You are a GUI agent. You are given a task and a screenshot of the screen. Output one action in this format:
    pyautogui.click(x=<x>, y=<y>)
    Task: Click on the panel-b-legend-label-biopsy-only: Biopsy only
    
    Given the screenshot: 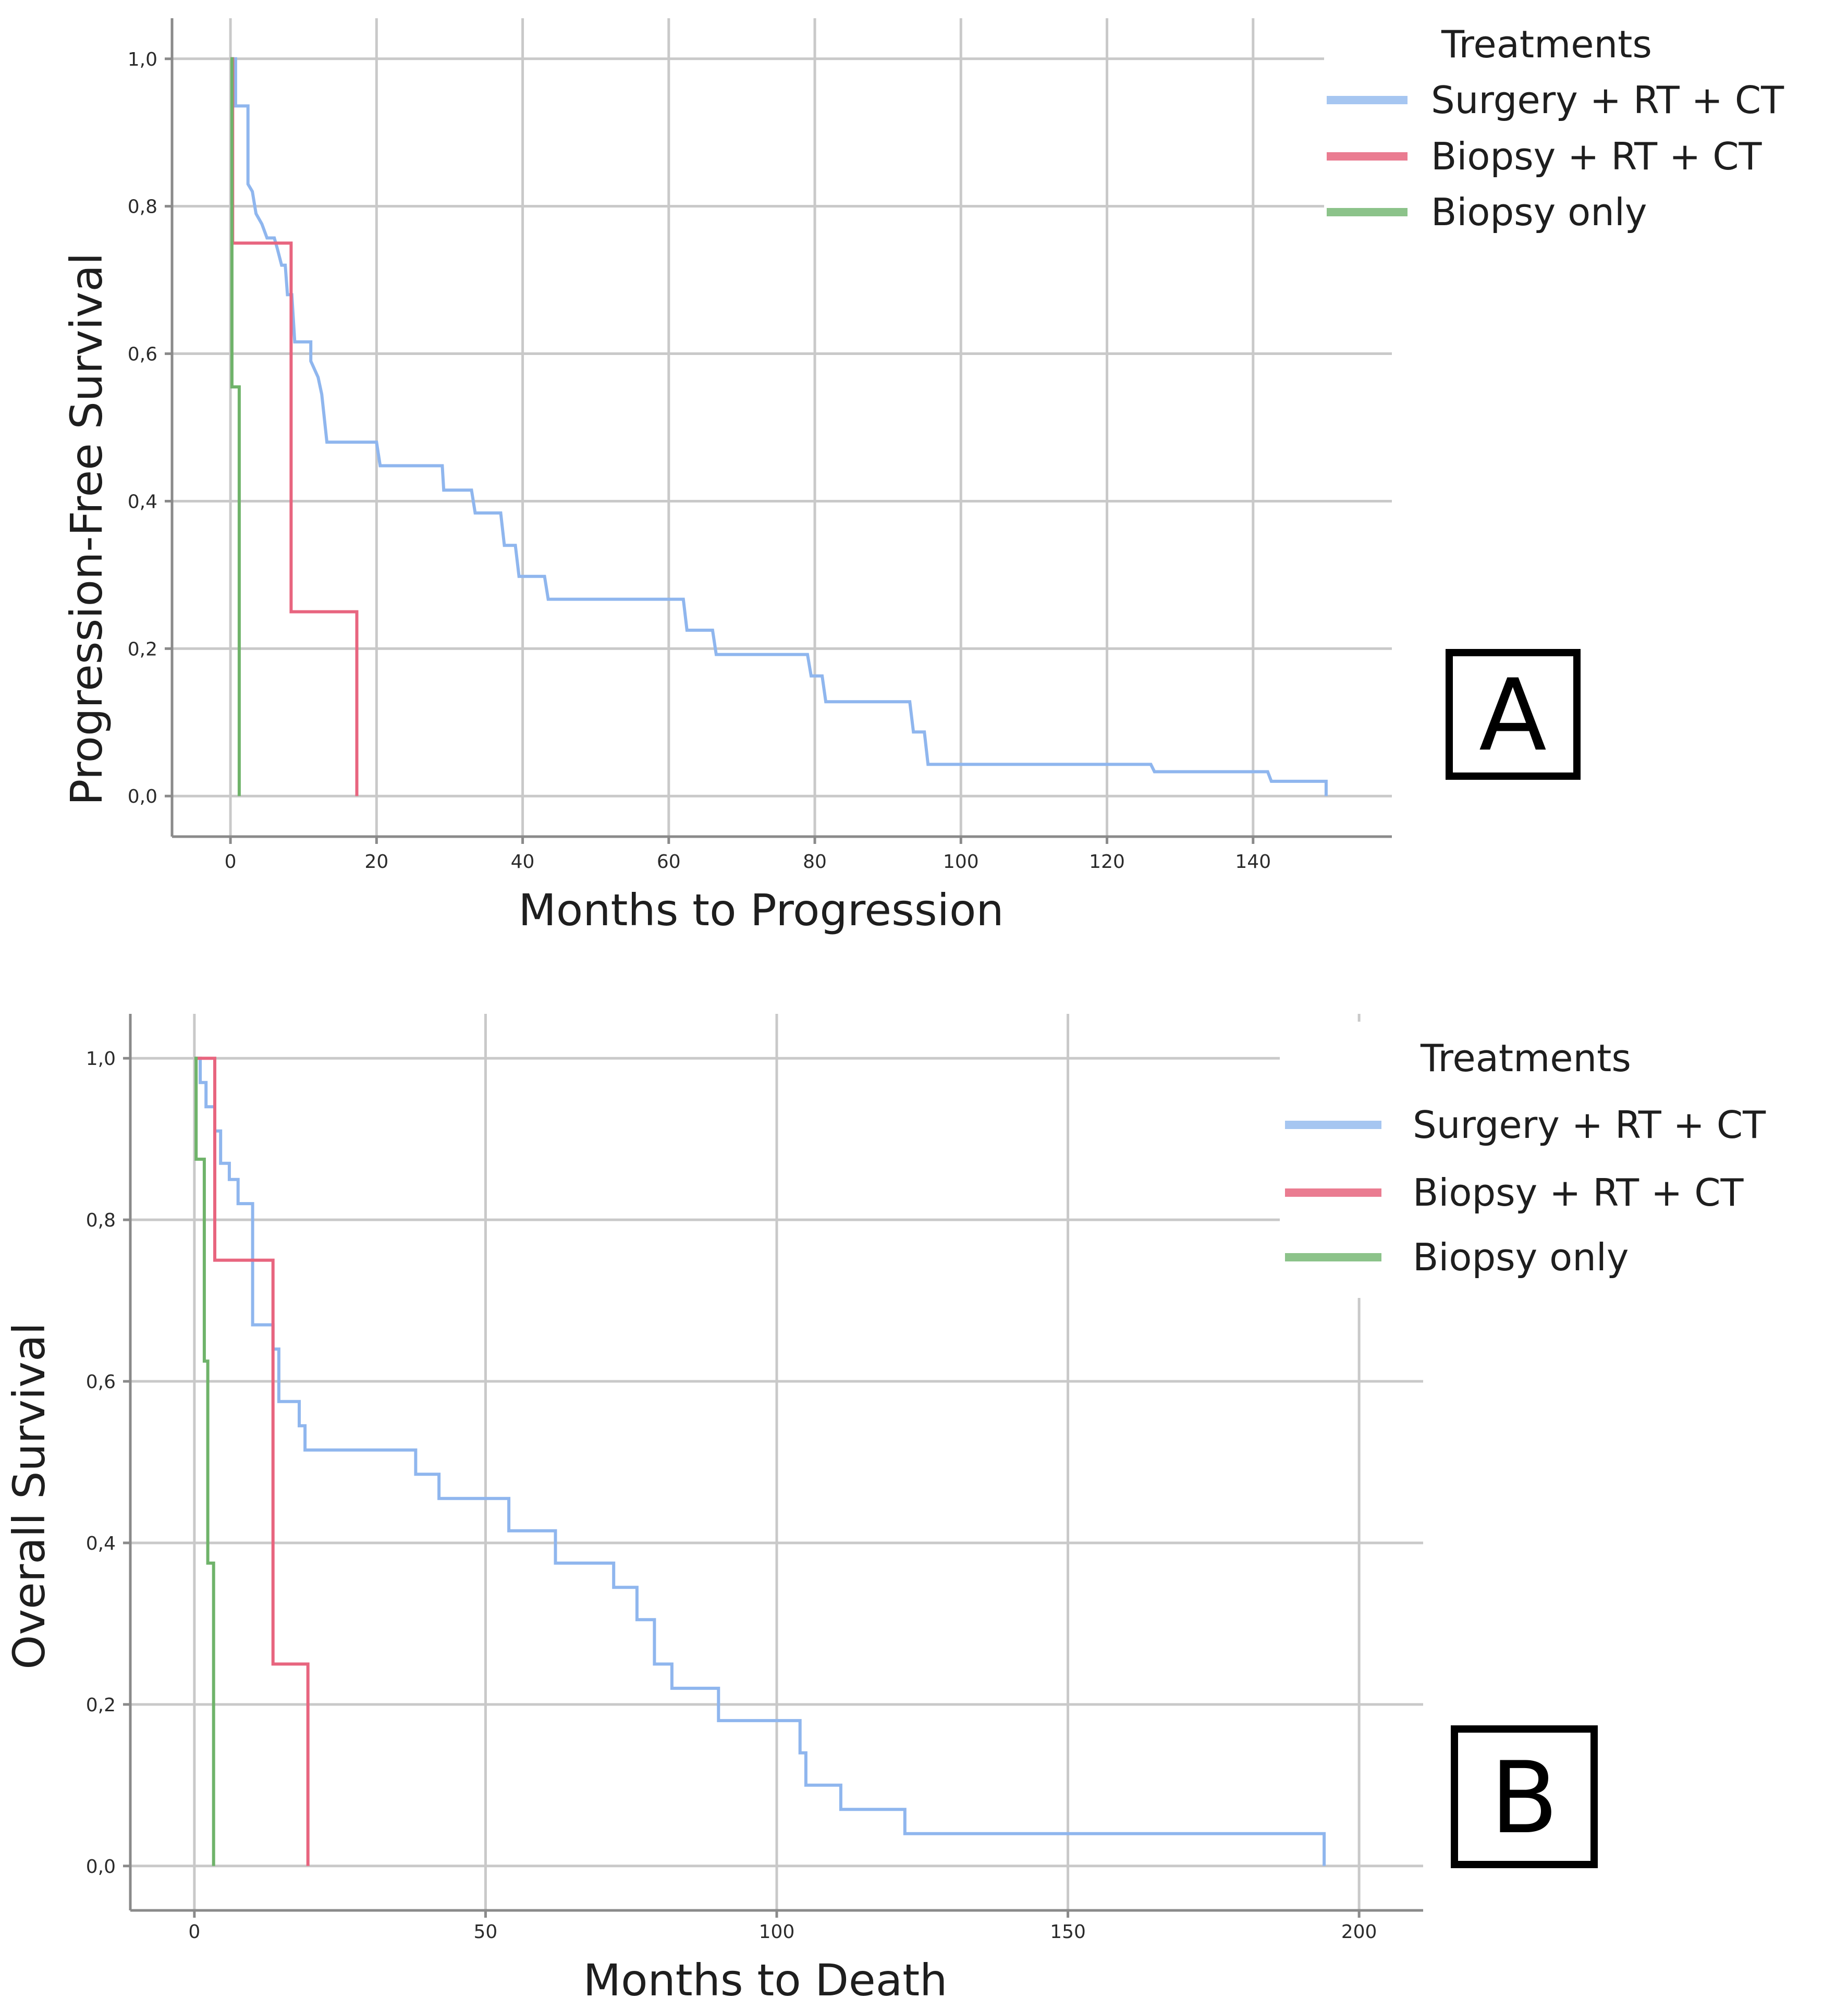 What is the action you would take?
    pyautogui.click(x=1521, y=1257)
    